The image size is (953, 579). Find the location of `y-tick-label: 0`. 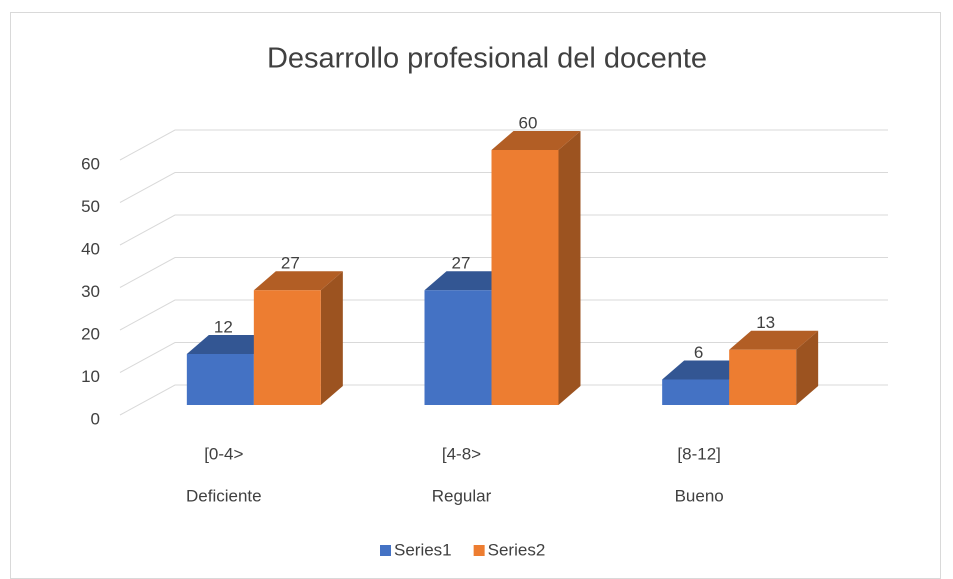

y-tick-label: 0 is located at coordinates (95, 418).